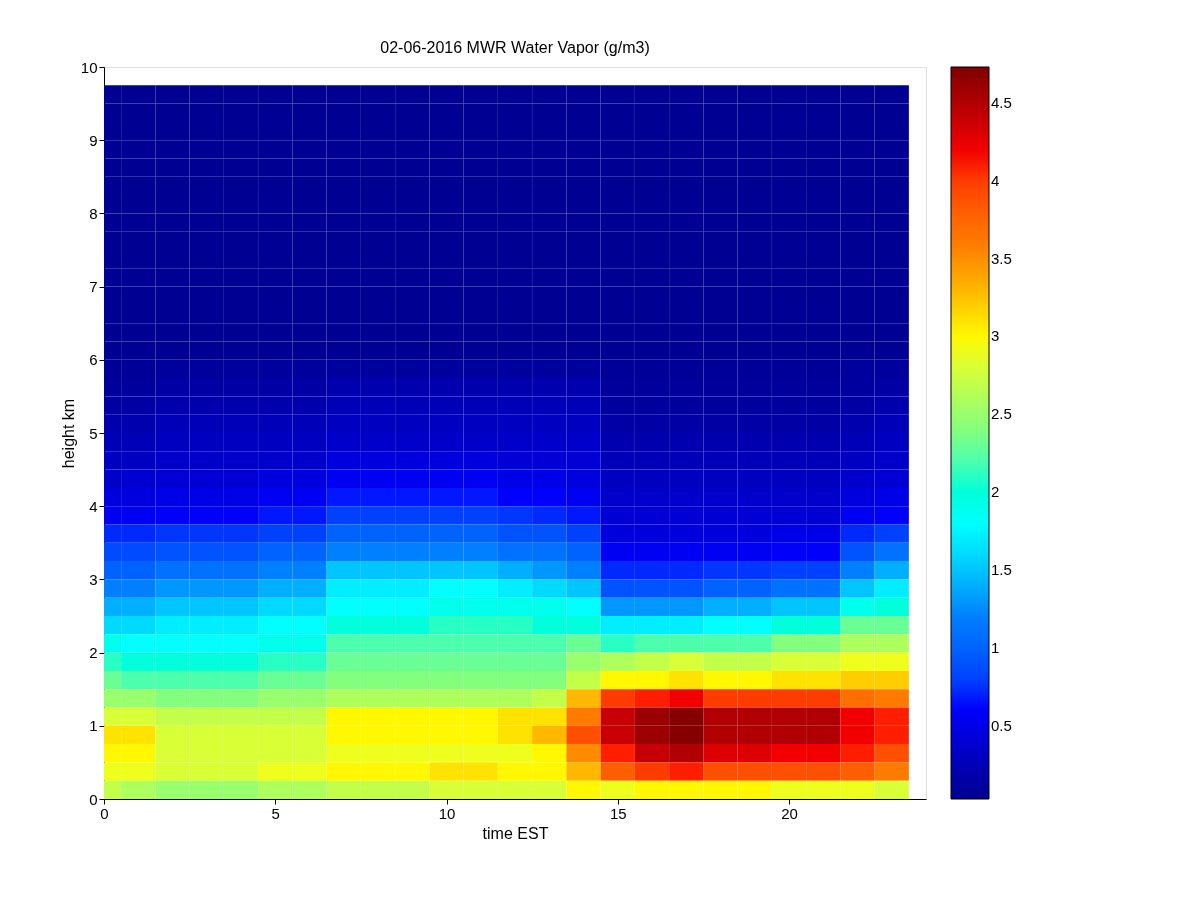  I want to click on y-tick-label: 10, so click(89, 67).